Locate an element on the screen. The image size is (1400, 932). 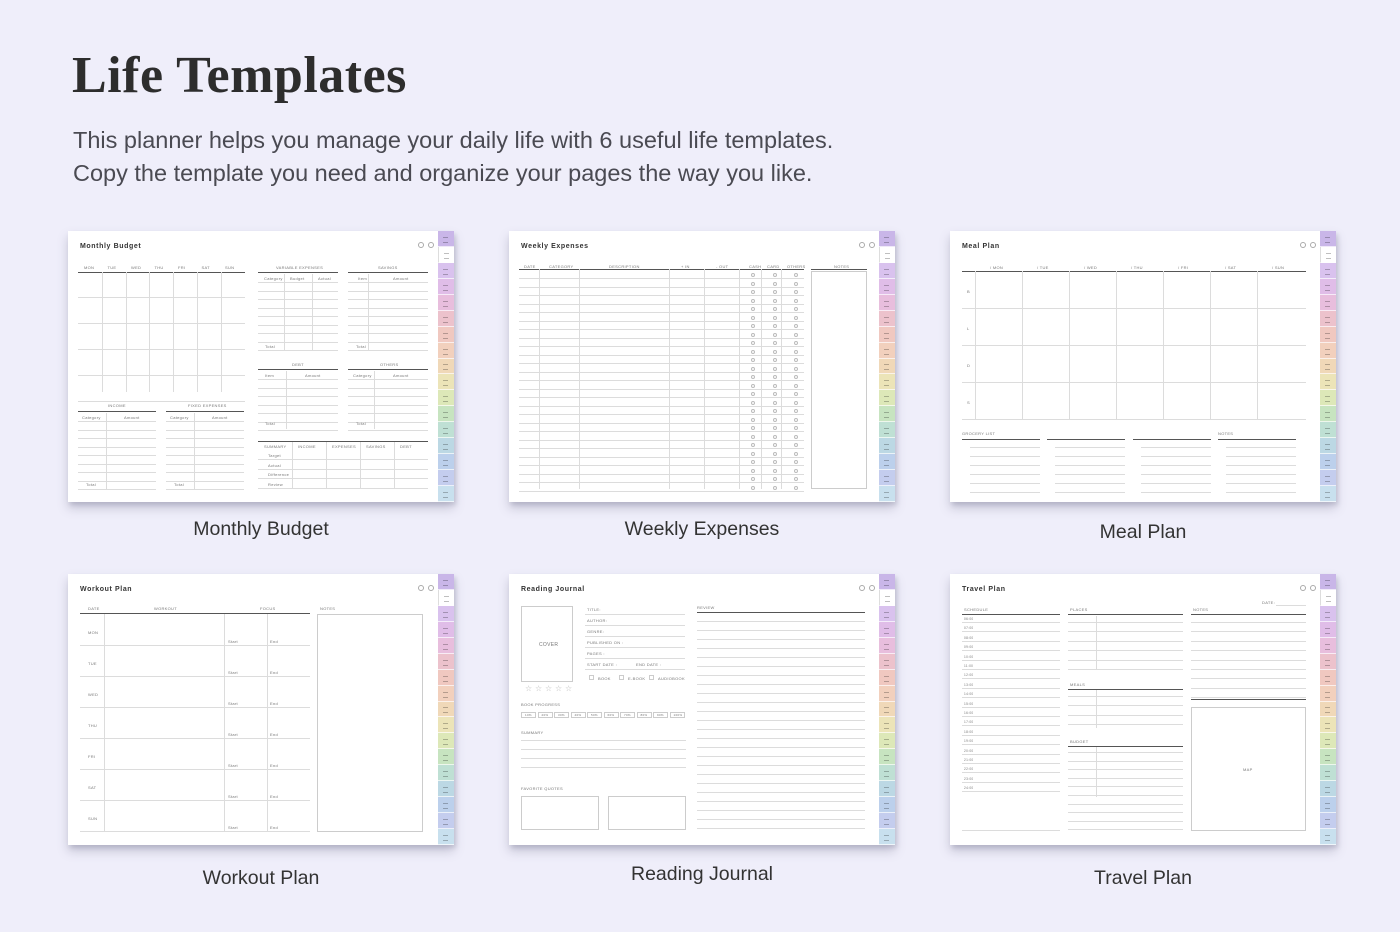
template-caption: Workout Plan is located at coordinates (261, 878).